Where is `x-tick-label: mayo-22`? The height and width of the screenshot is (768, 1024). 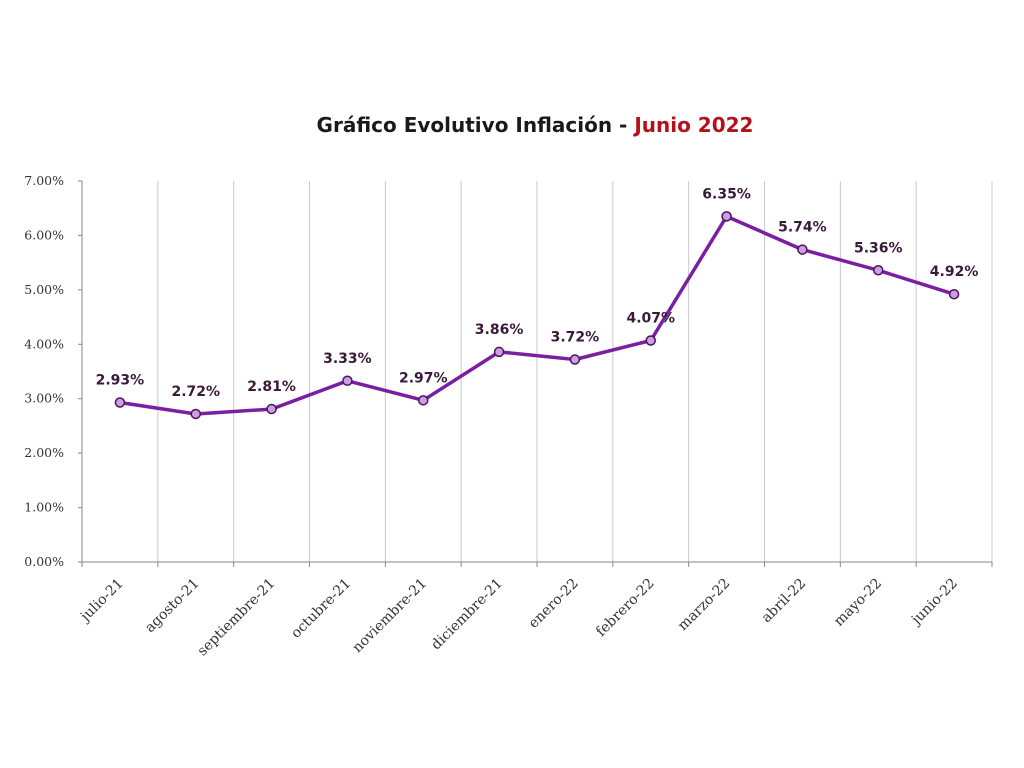 x-tick-label: mayo-22 is located at coordinates (858, 603).